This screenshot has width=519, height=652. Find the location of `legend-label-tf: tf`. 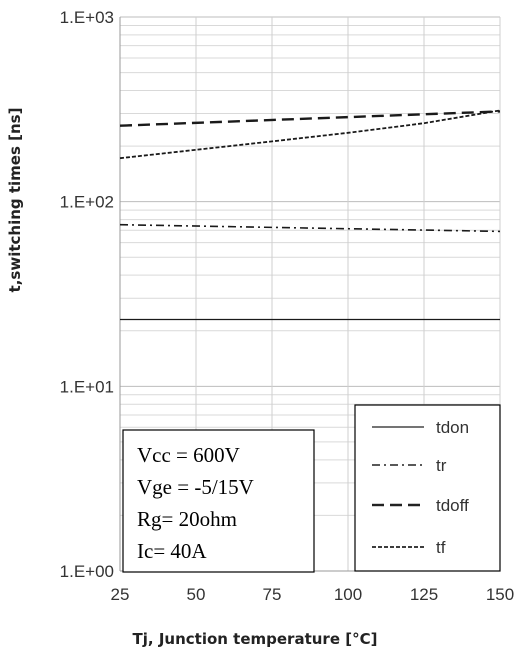

legend-label-tf: tf is located at coordinates (441, 547).